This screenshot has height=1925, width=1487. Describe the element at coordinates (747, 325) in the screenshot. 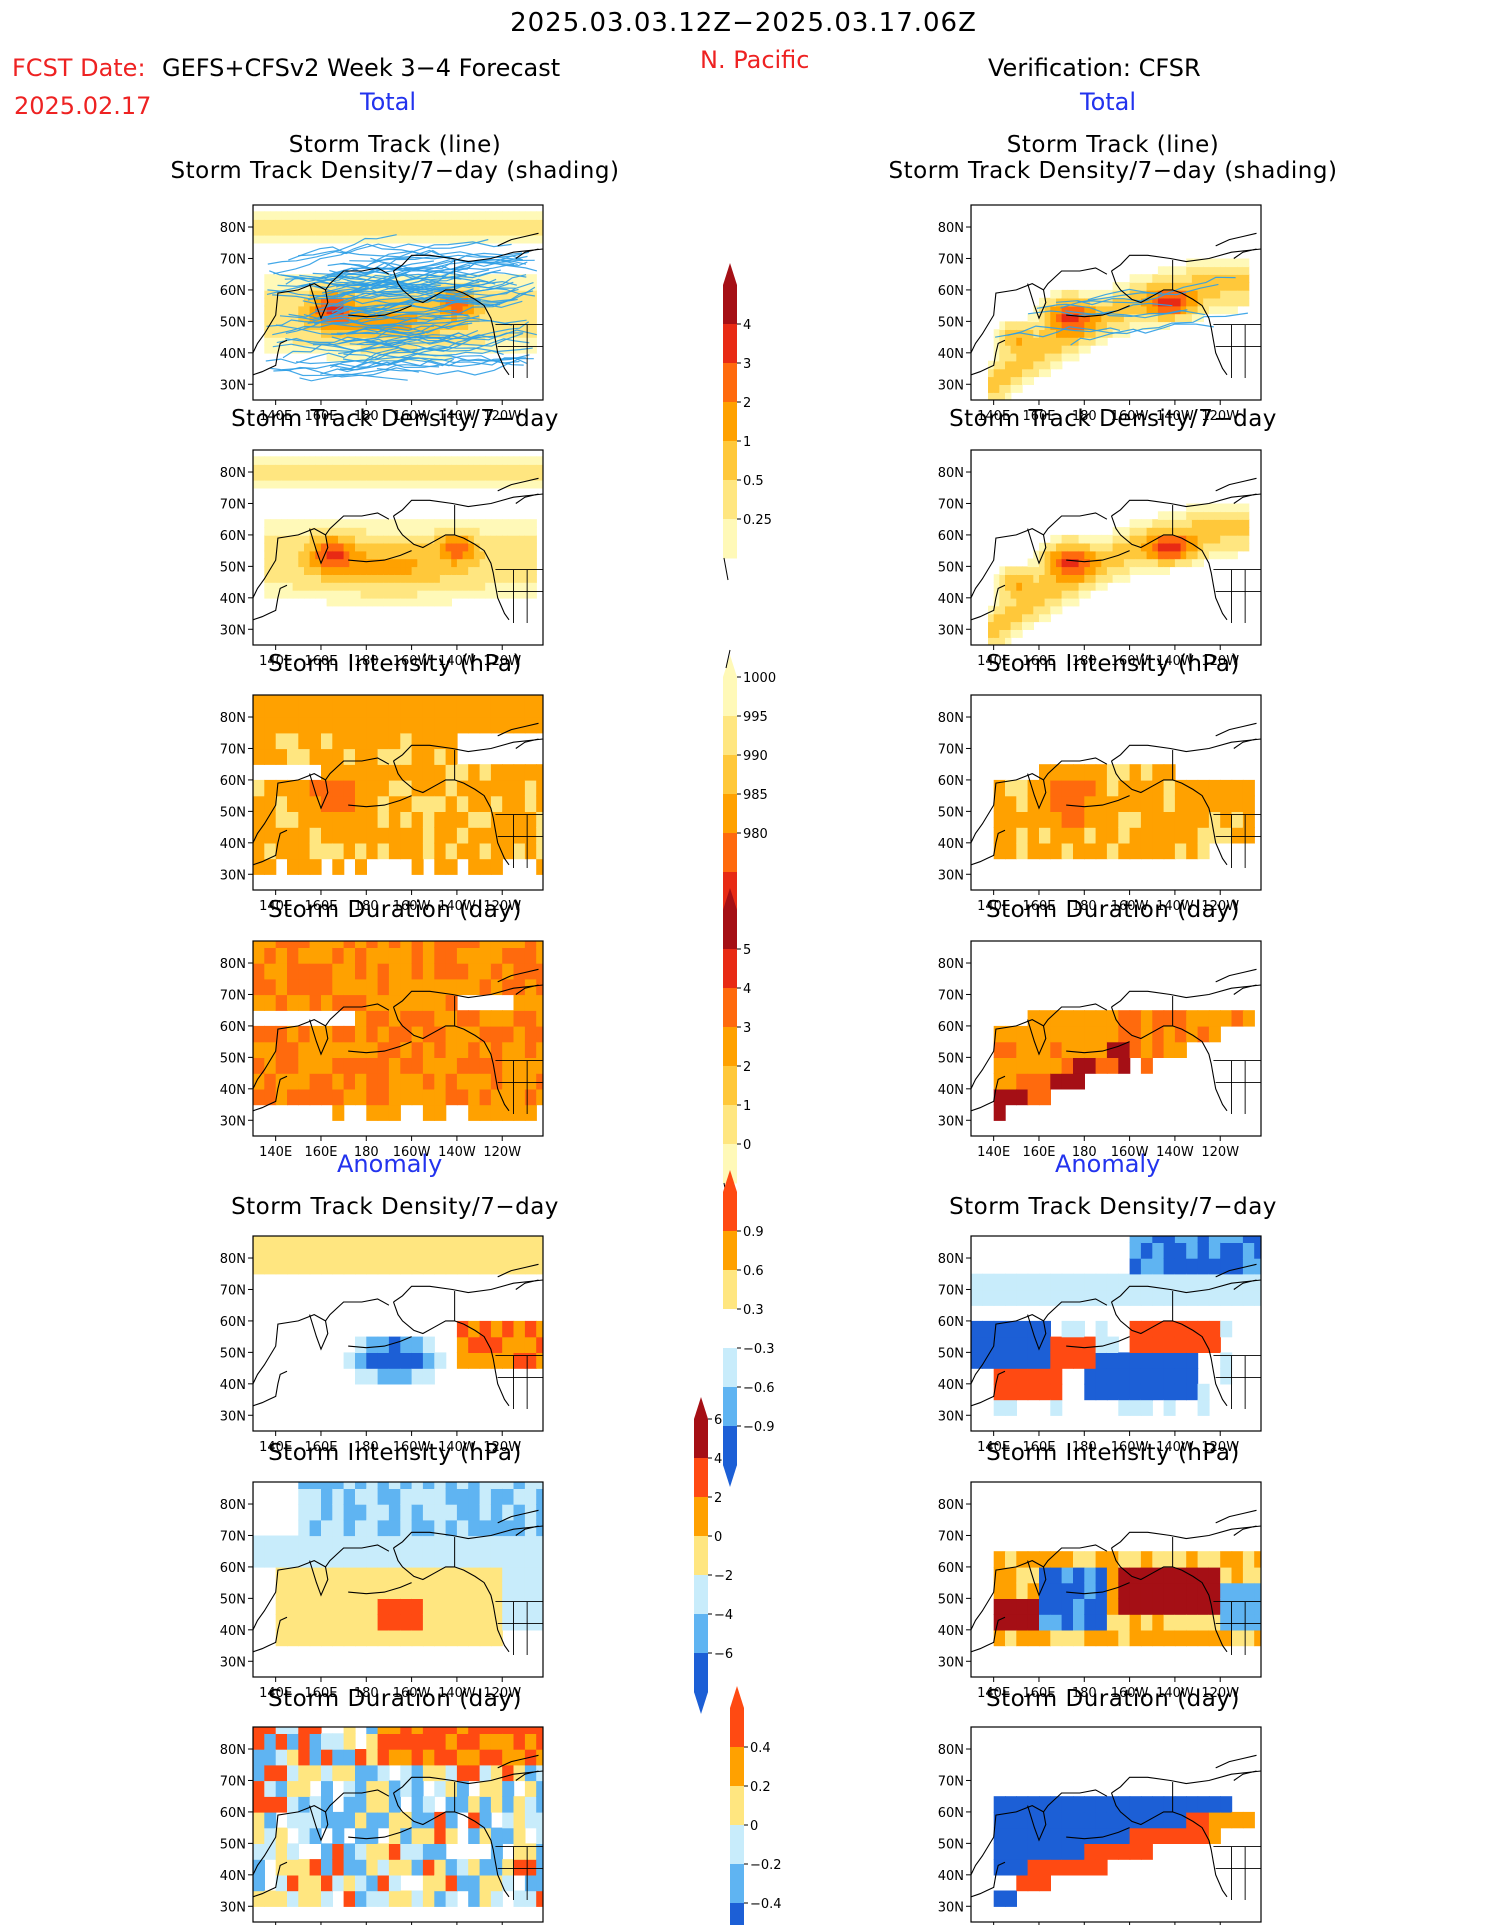

I see `colorbar-label: 4` at that location.